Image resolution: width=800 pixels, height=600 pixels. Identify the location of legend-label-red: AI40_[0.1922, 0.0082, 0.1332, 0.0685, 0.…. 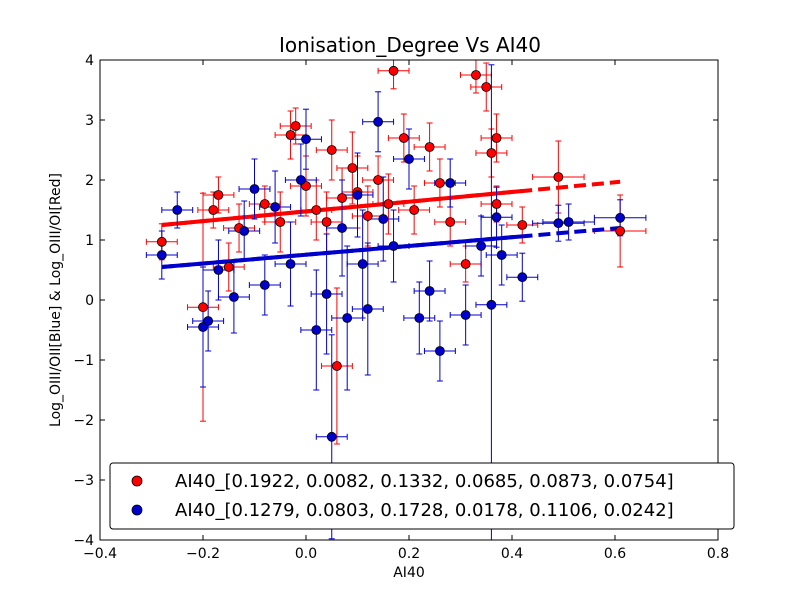
(424, 481).